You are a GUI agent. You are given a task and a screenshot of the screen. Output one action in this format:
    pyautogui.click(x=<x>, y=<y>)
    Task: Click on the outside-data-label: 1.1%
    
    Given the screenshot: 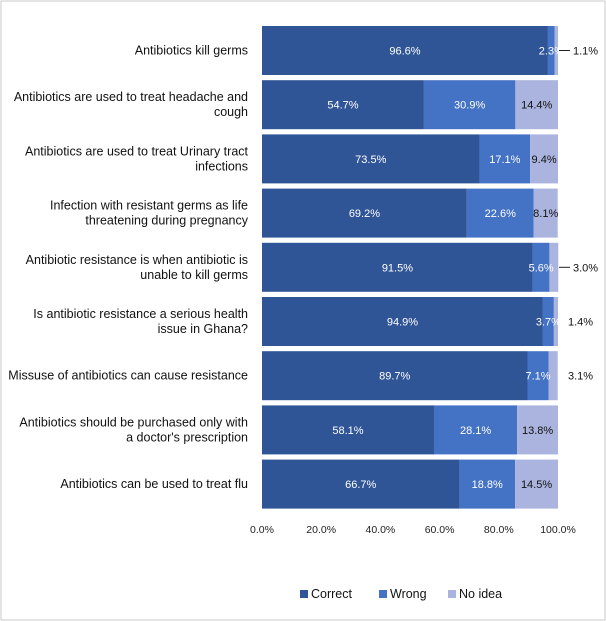 What is the action you would take?
    pyautogui.click(x=585, y=52)
    